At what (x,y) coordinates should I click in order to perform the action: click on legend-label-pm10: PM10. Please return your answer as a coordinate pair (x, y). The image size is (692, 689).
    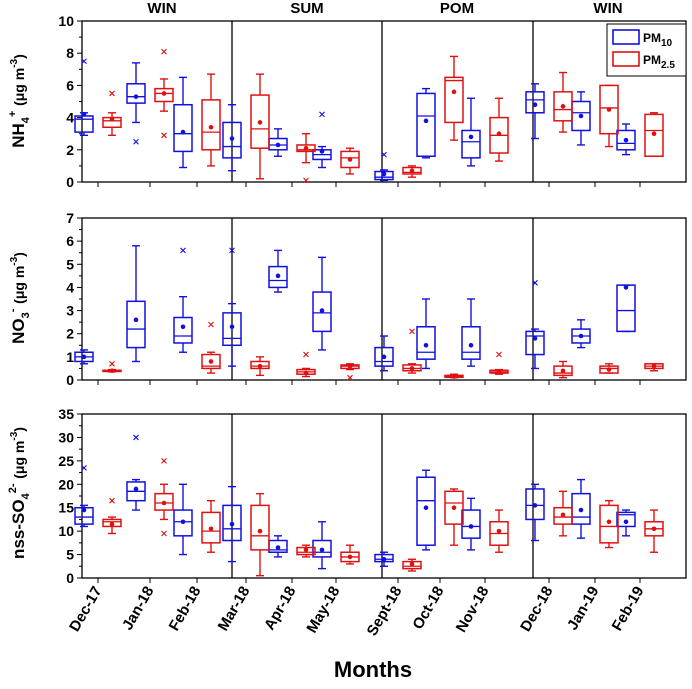
    Looking at the image, I should click on (658, 40).